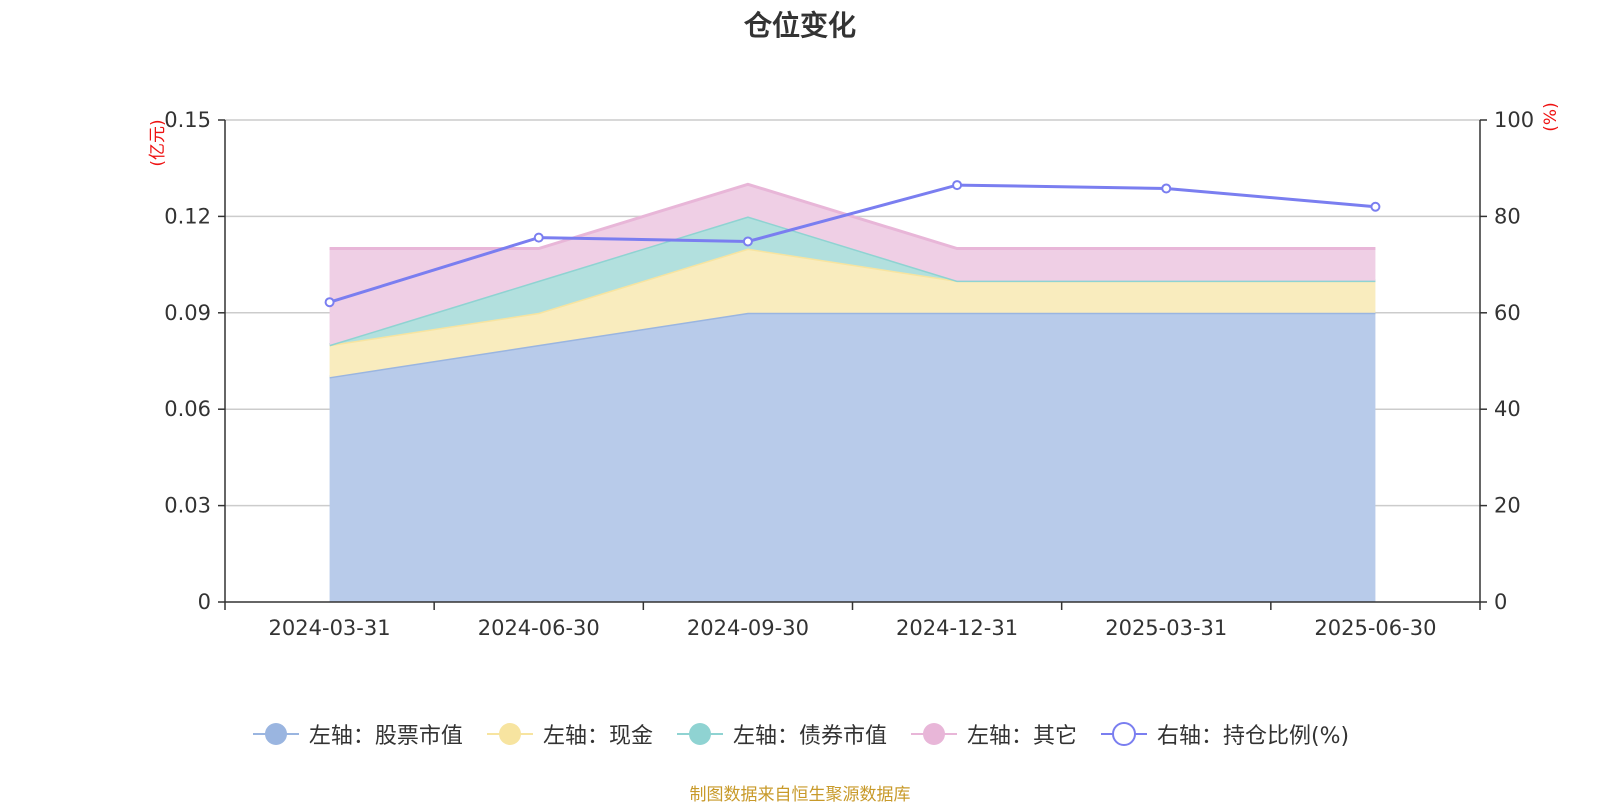 This screenshot has height=805, width=1600. I want to click on x-axis-tick-label: 2025-06-30, so click(1375, 628).